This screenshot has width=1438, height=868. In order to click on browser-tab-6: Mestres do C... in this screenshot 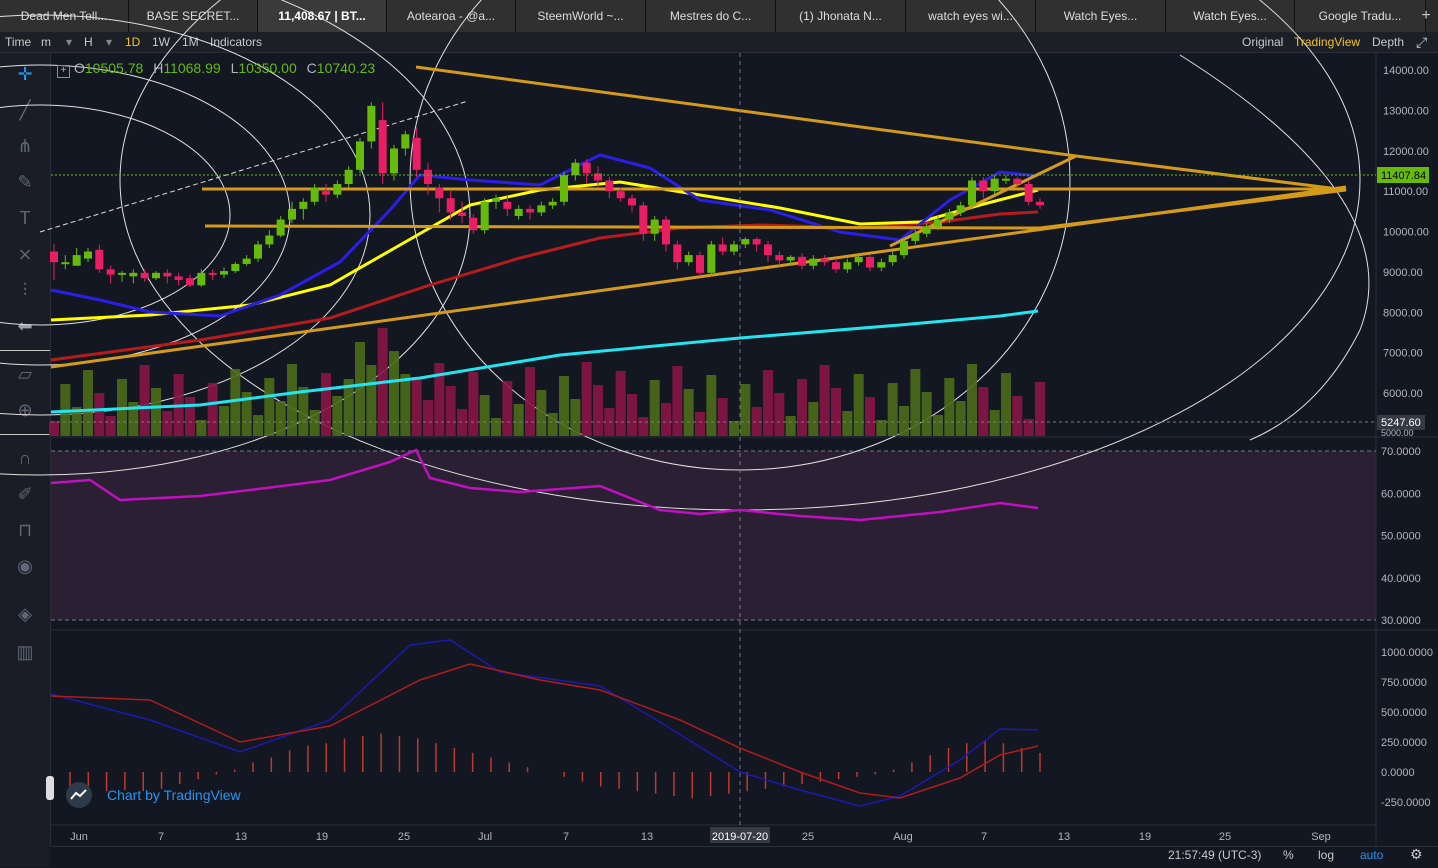, I will do `click(711, 16)`.